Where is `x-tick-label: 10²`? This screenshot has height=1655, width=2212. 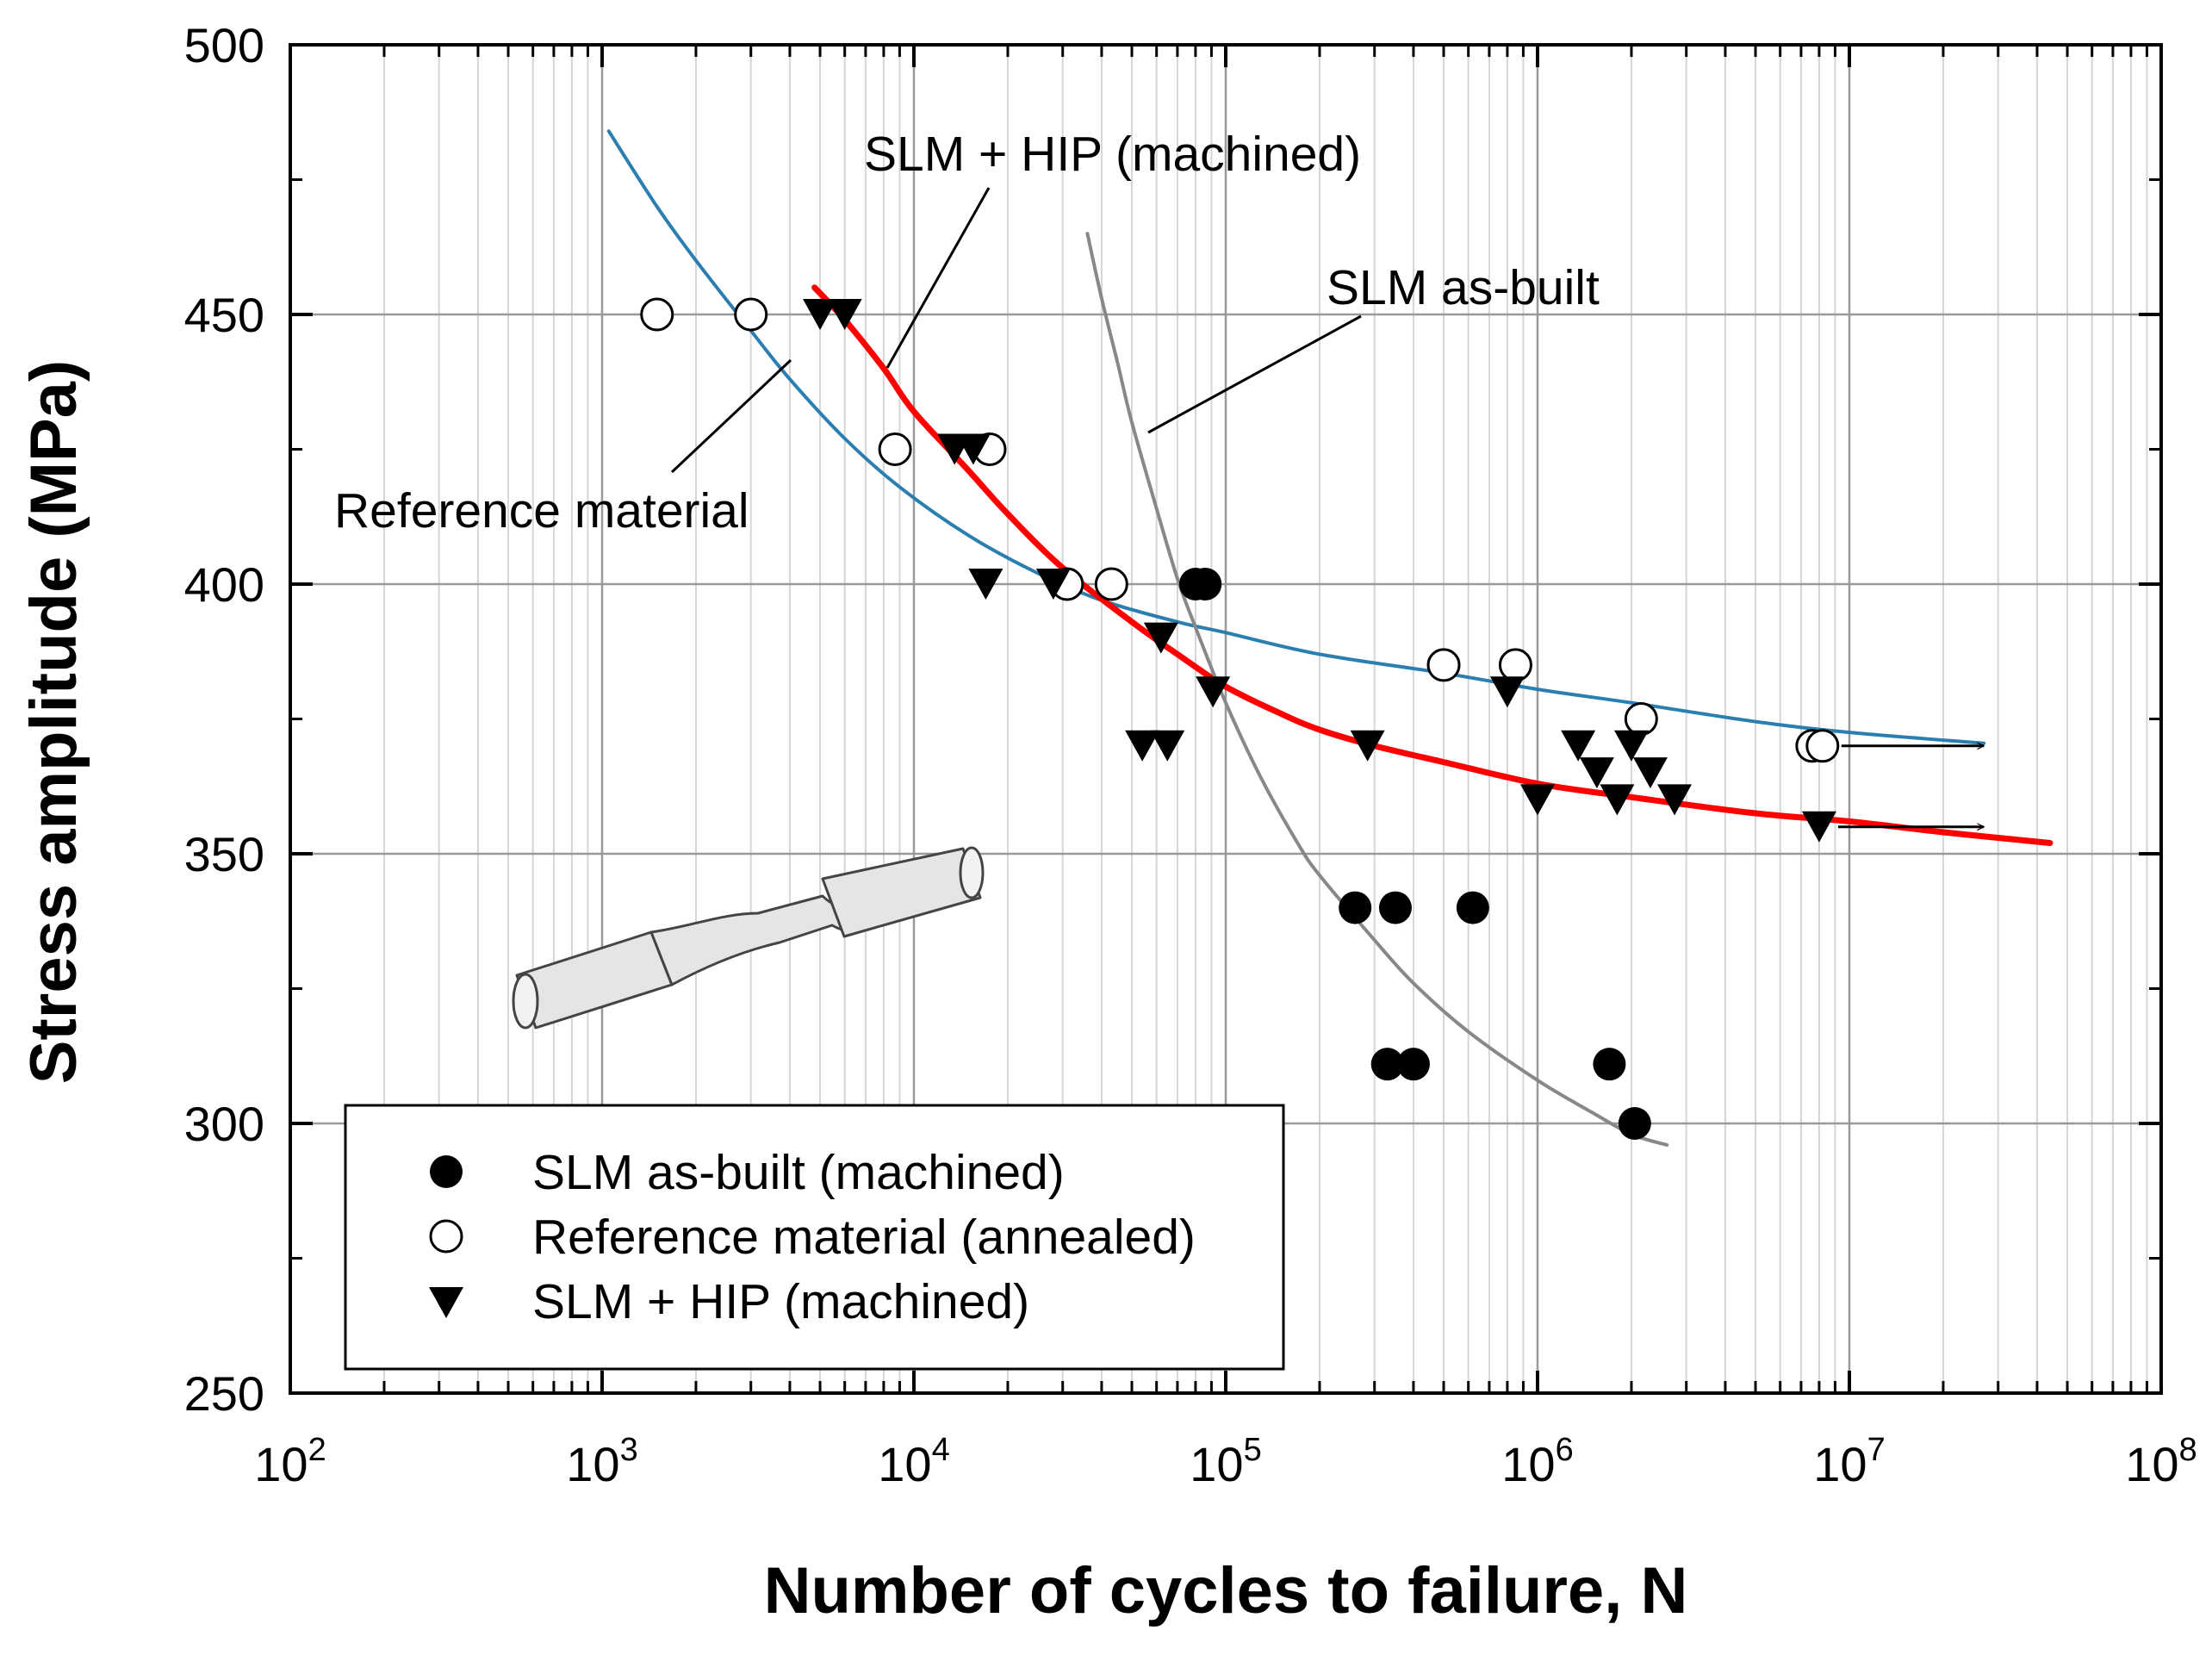
x-tick-label: 10² is located at coordinates (290, 1461).